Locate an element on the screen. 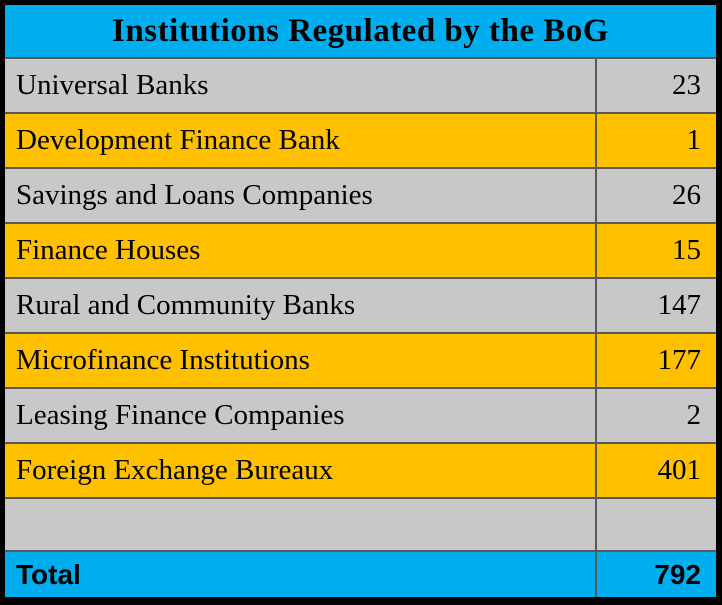 This screenshot has height=605, width=722. institution-count: 1 is located at coordinates (655, 140).